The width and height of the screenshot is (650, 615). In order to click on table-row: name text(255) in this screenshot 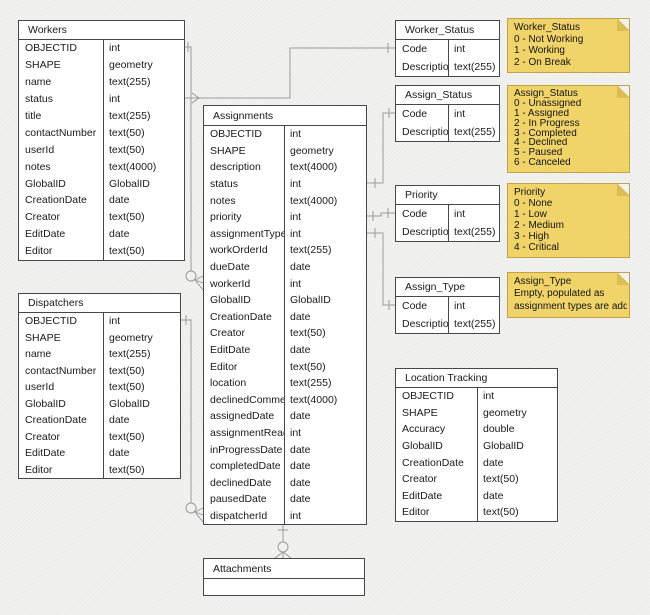, I will do `click(99, 354)`.